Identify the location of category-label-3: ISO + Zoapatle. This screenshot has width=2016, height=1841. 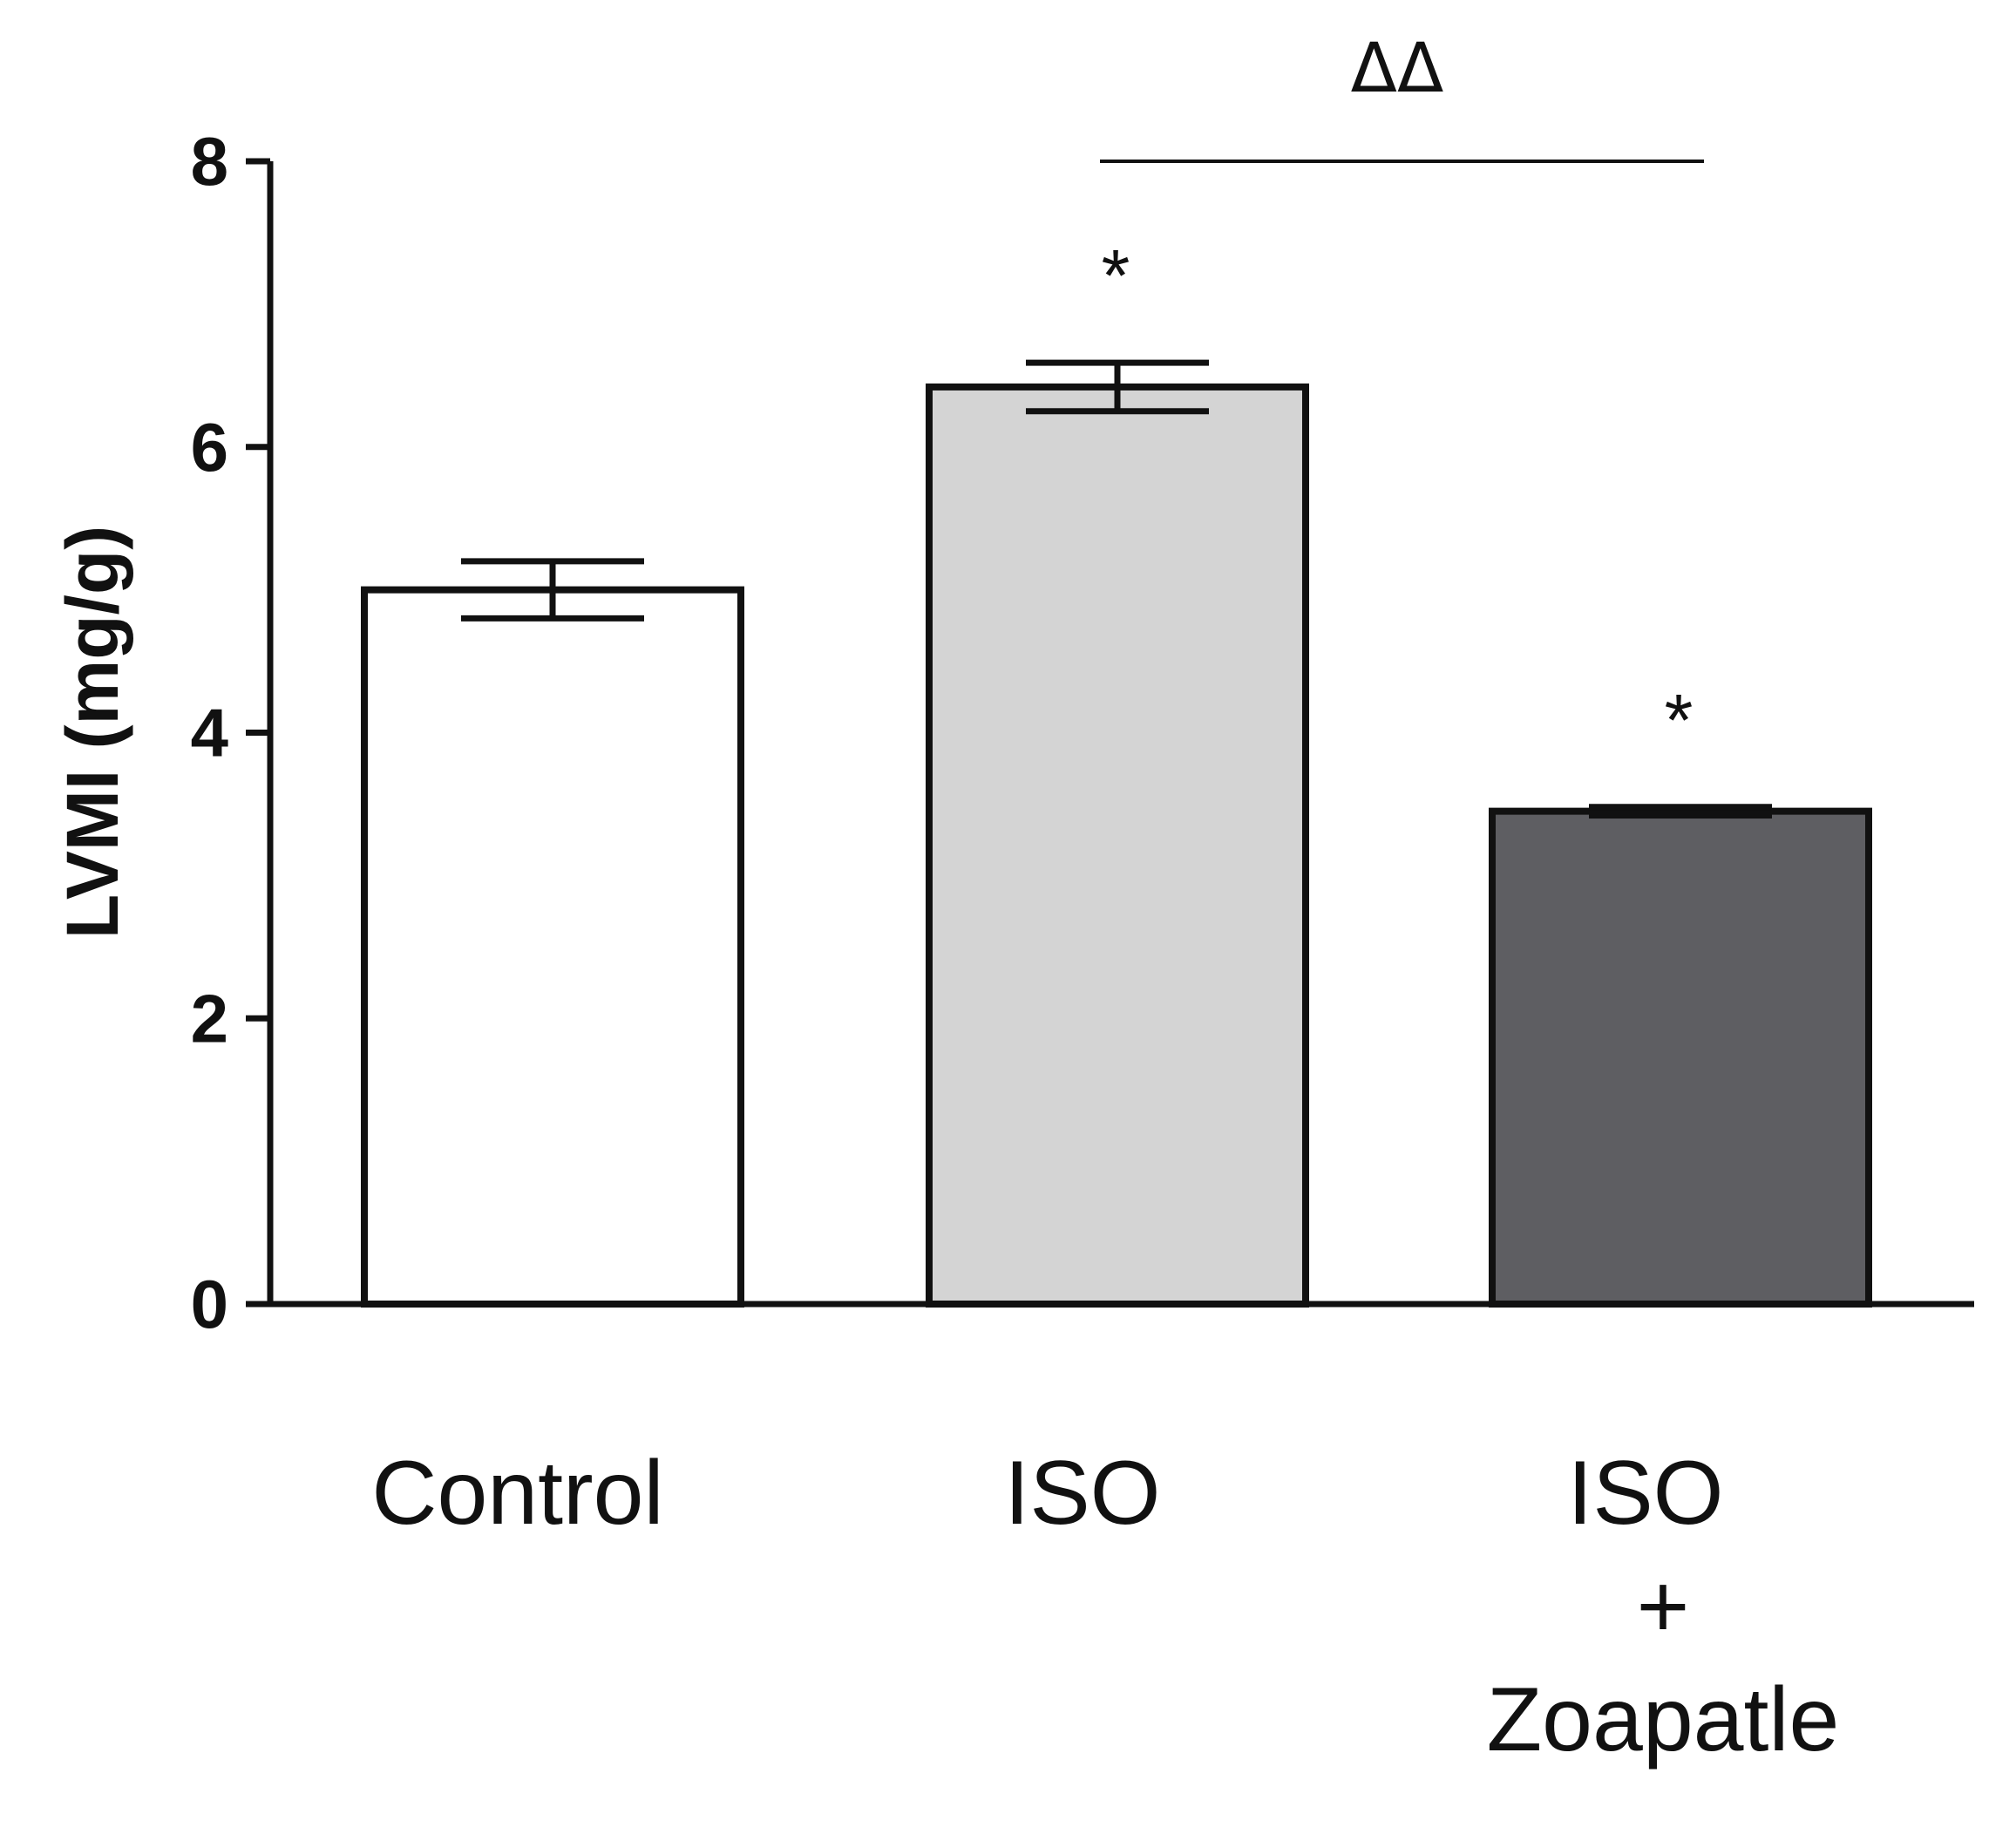
(1664, 1607).